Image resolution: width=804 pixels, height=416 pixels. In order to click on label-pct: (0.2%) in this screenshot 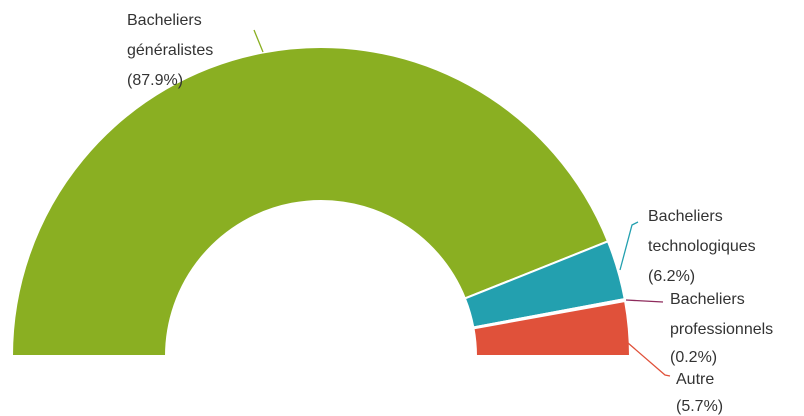, I will do `click(693, 357)`.